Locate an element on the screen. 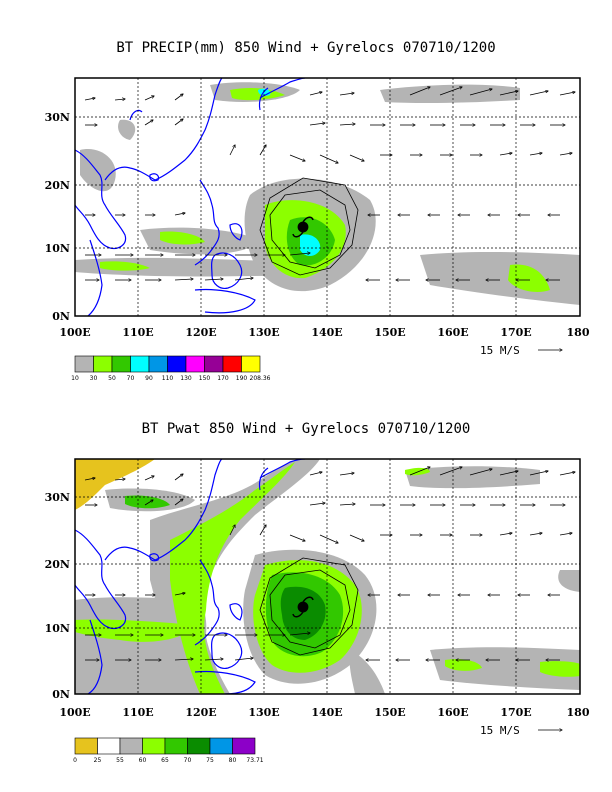  legend-label: 73.71 is located at coordinates (254, 760).